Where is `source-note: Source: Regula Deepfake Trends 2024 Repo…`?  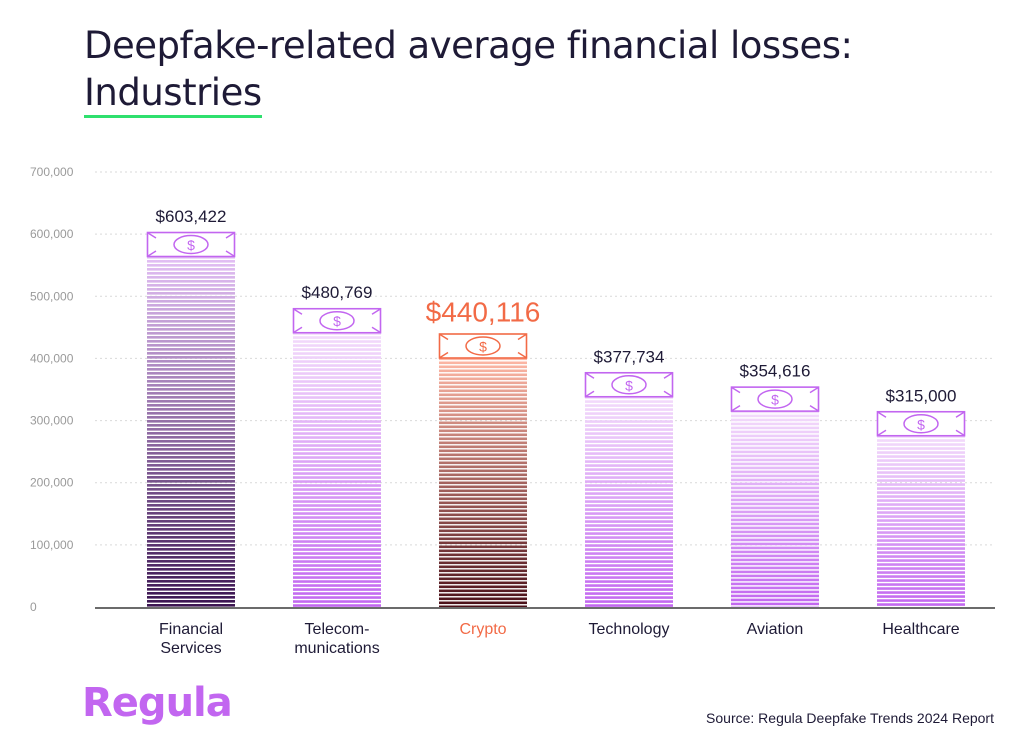
source-note: Source: Regula Deepfake Trends 2024 Repo… is located at coordinates (850, 718).